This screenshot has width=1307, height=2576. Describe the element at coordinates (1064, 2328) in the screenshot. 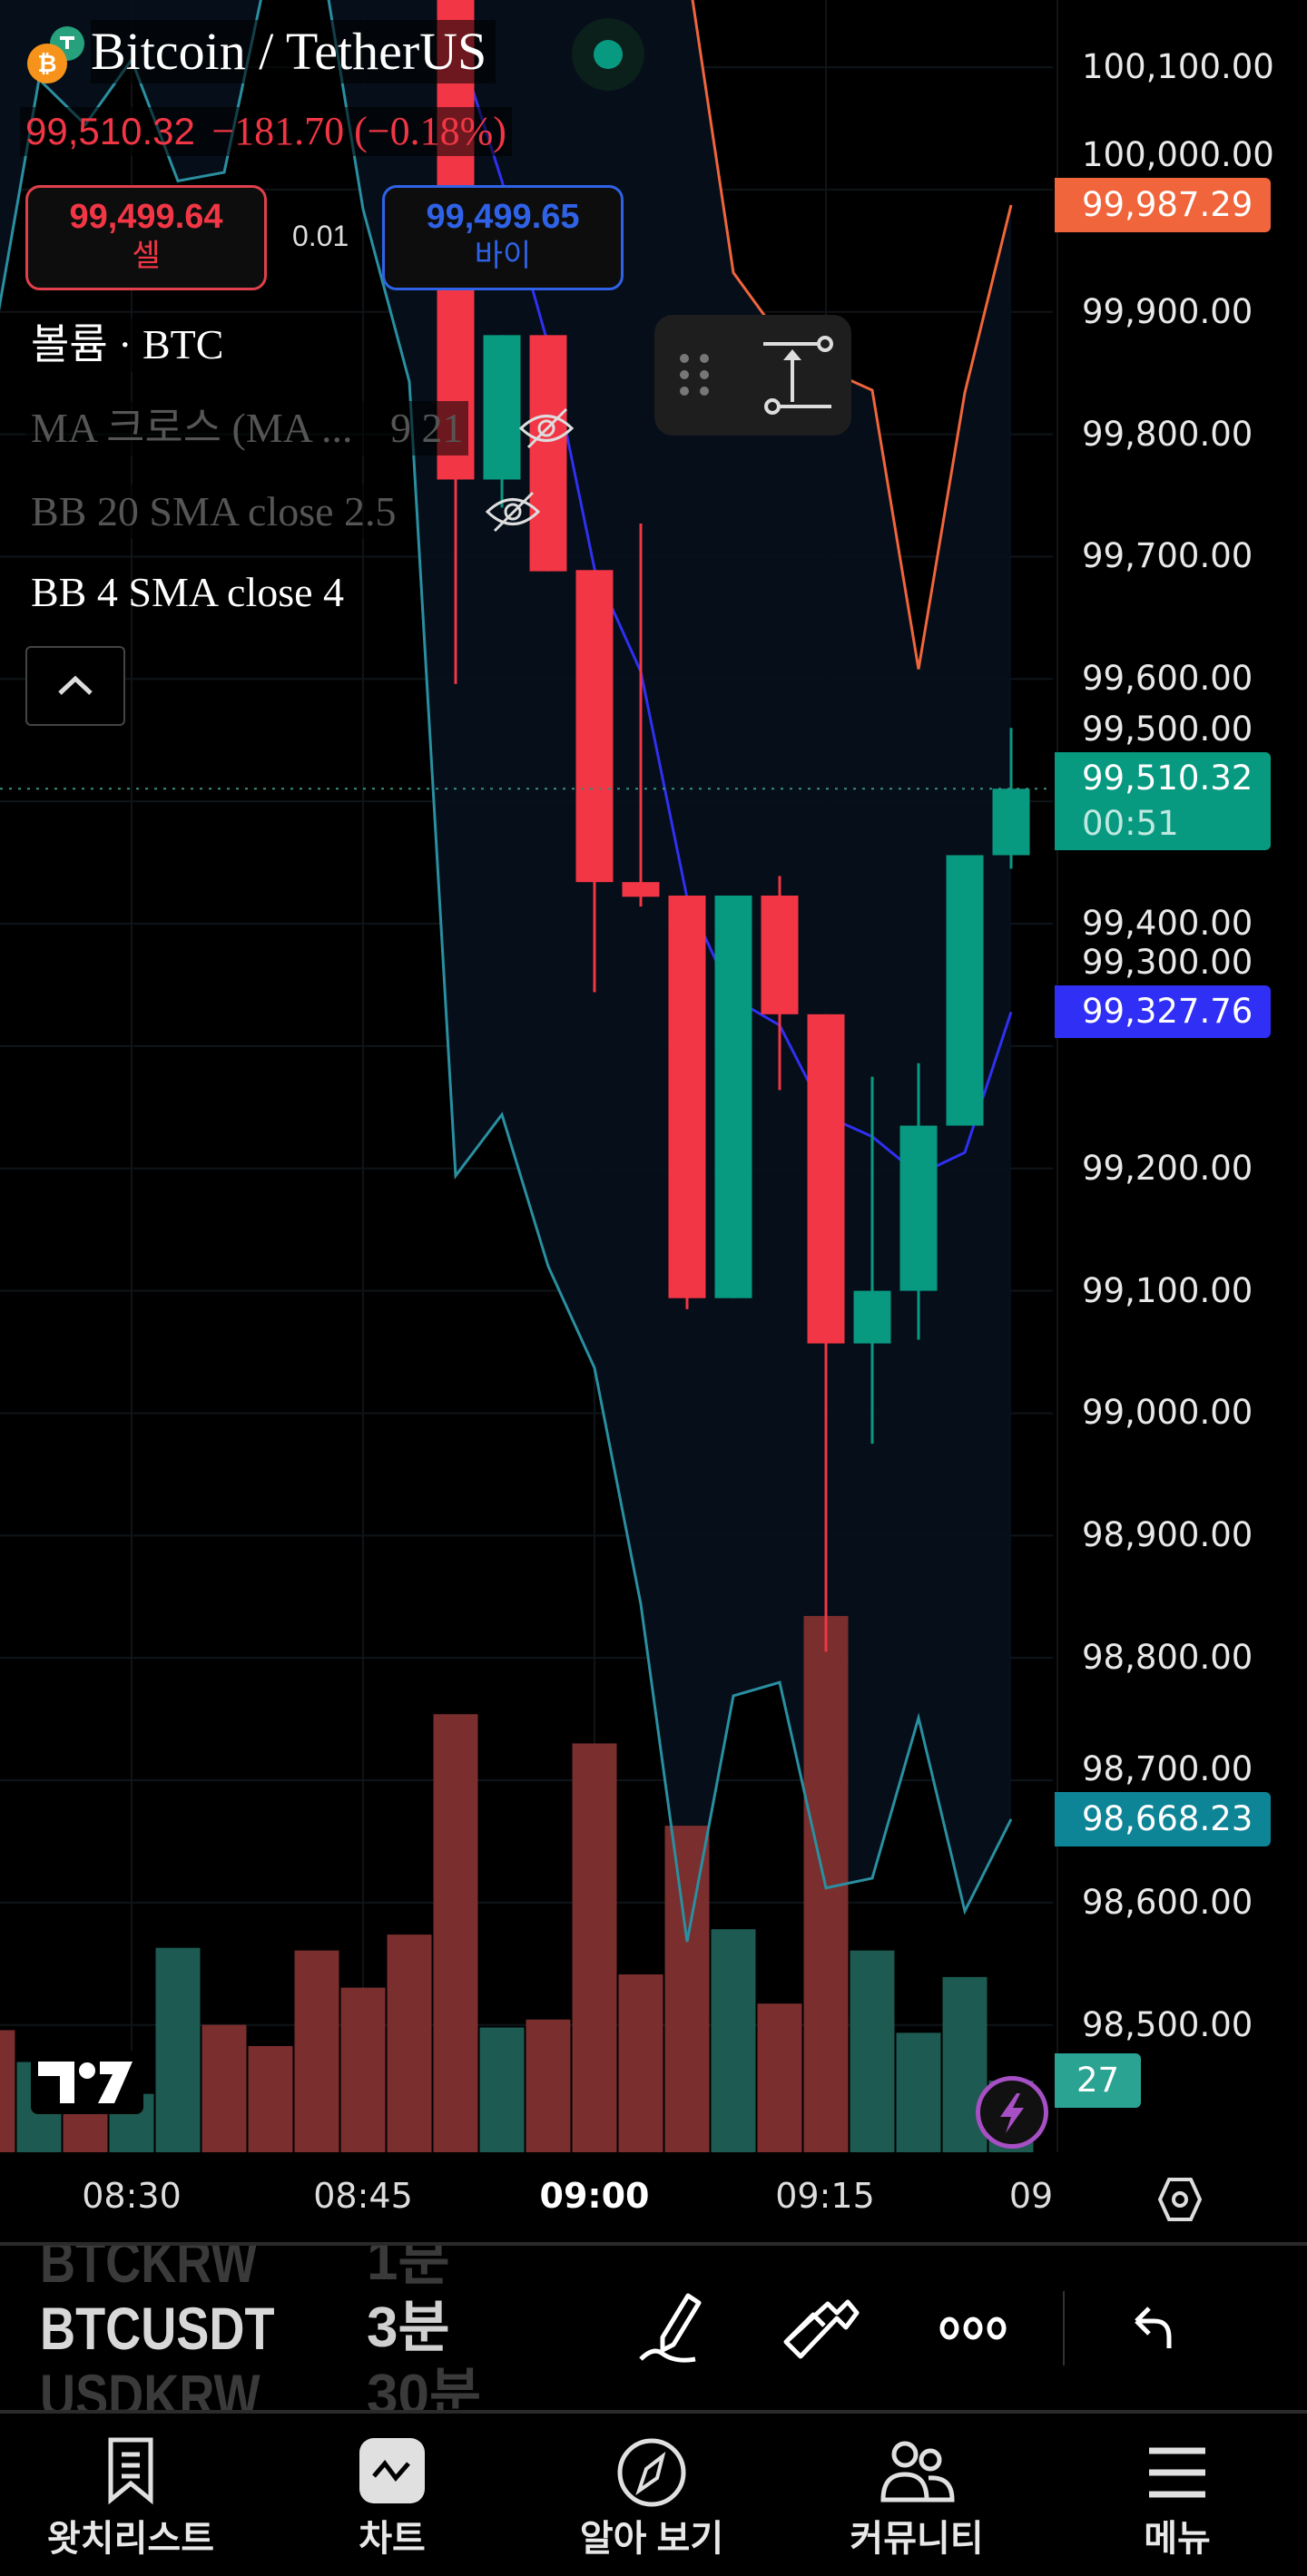

I see `toolbar-divider` at that location.